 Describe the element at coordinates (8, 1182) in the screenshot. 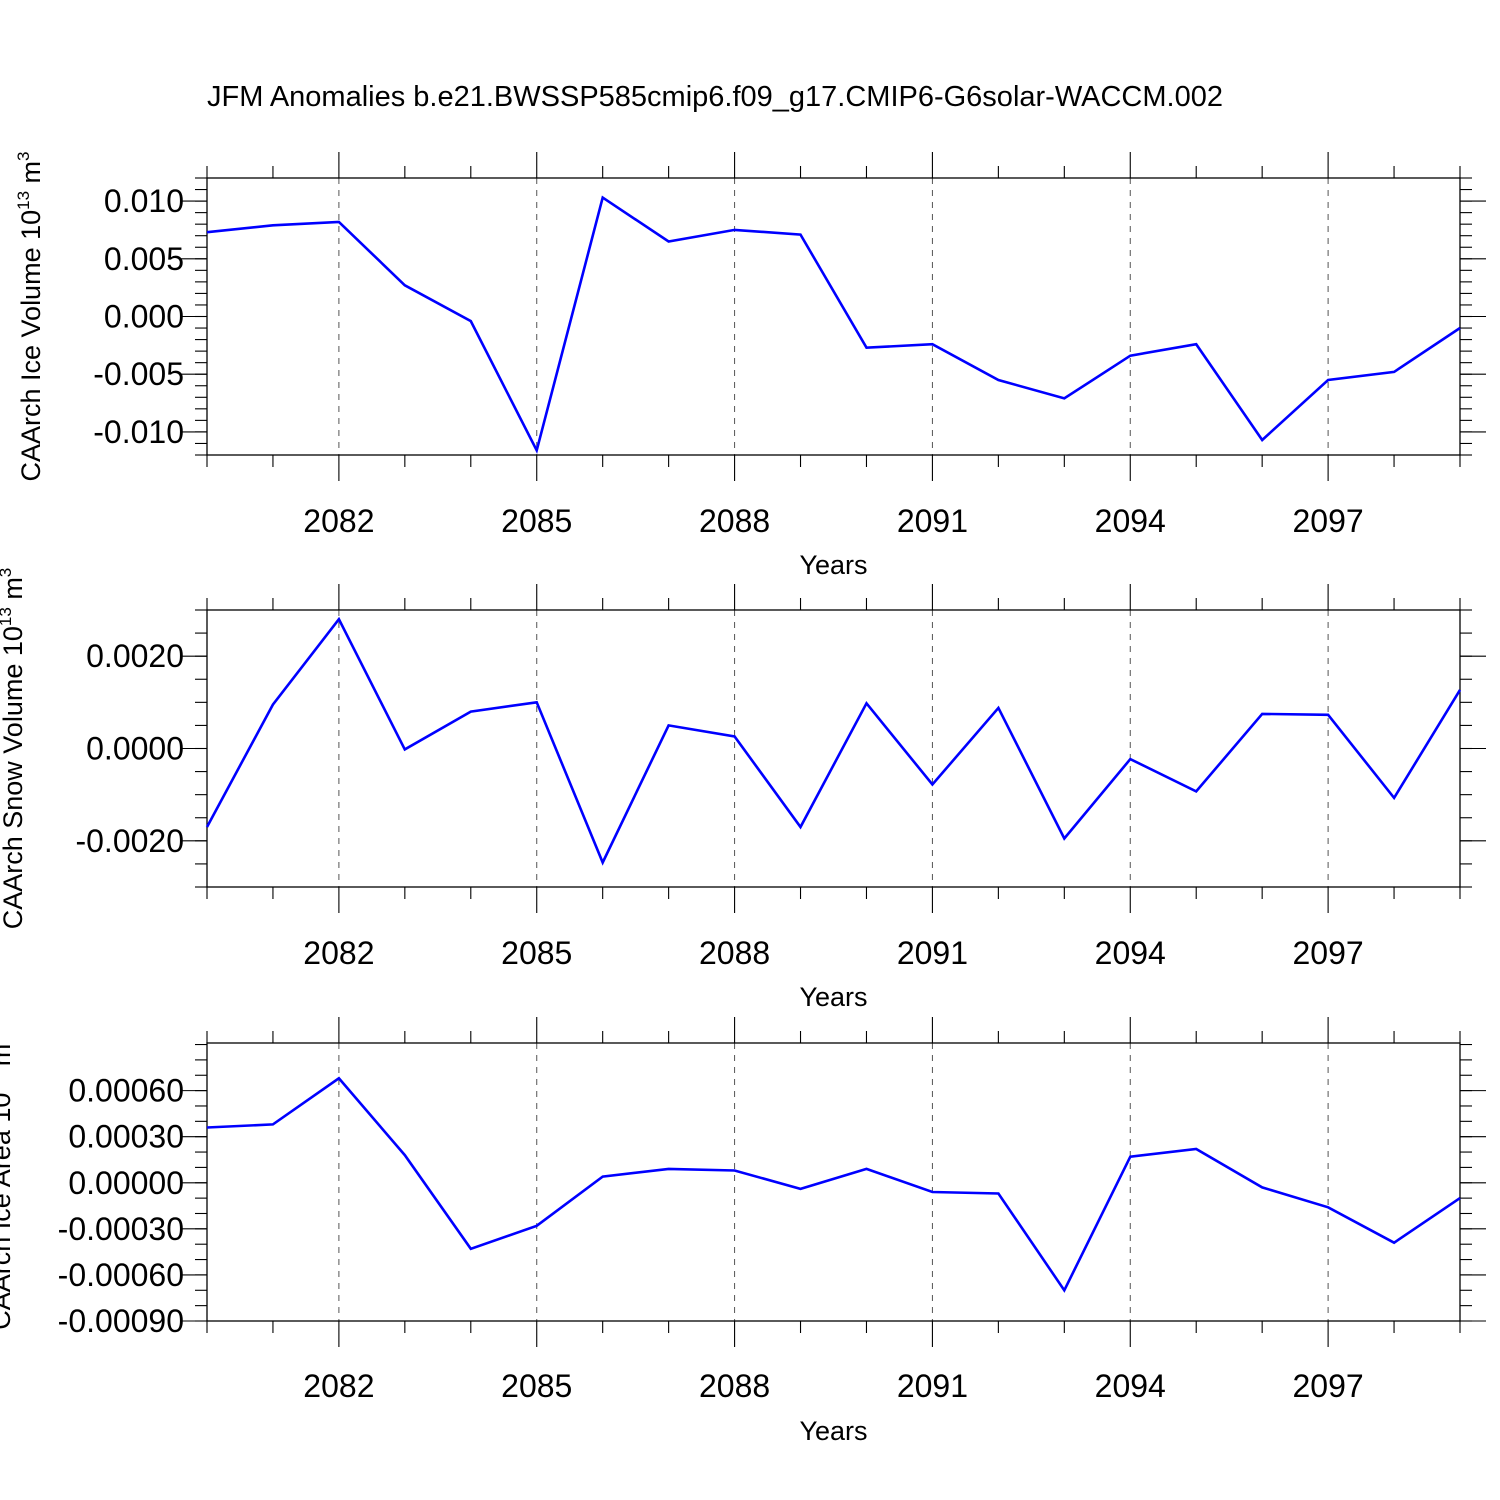

I see `y-axis-title: CAArch Ice Area 1013 m2` at that location.